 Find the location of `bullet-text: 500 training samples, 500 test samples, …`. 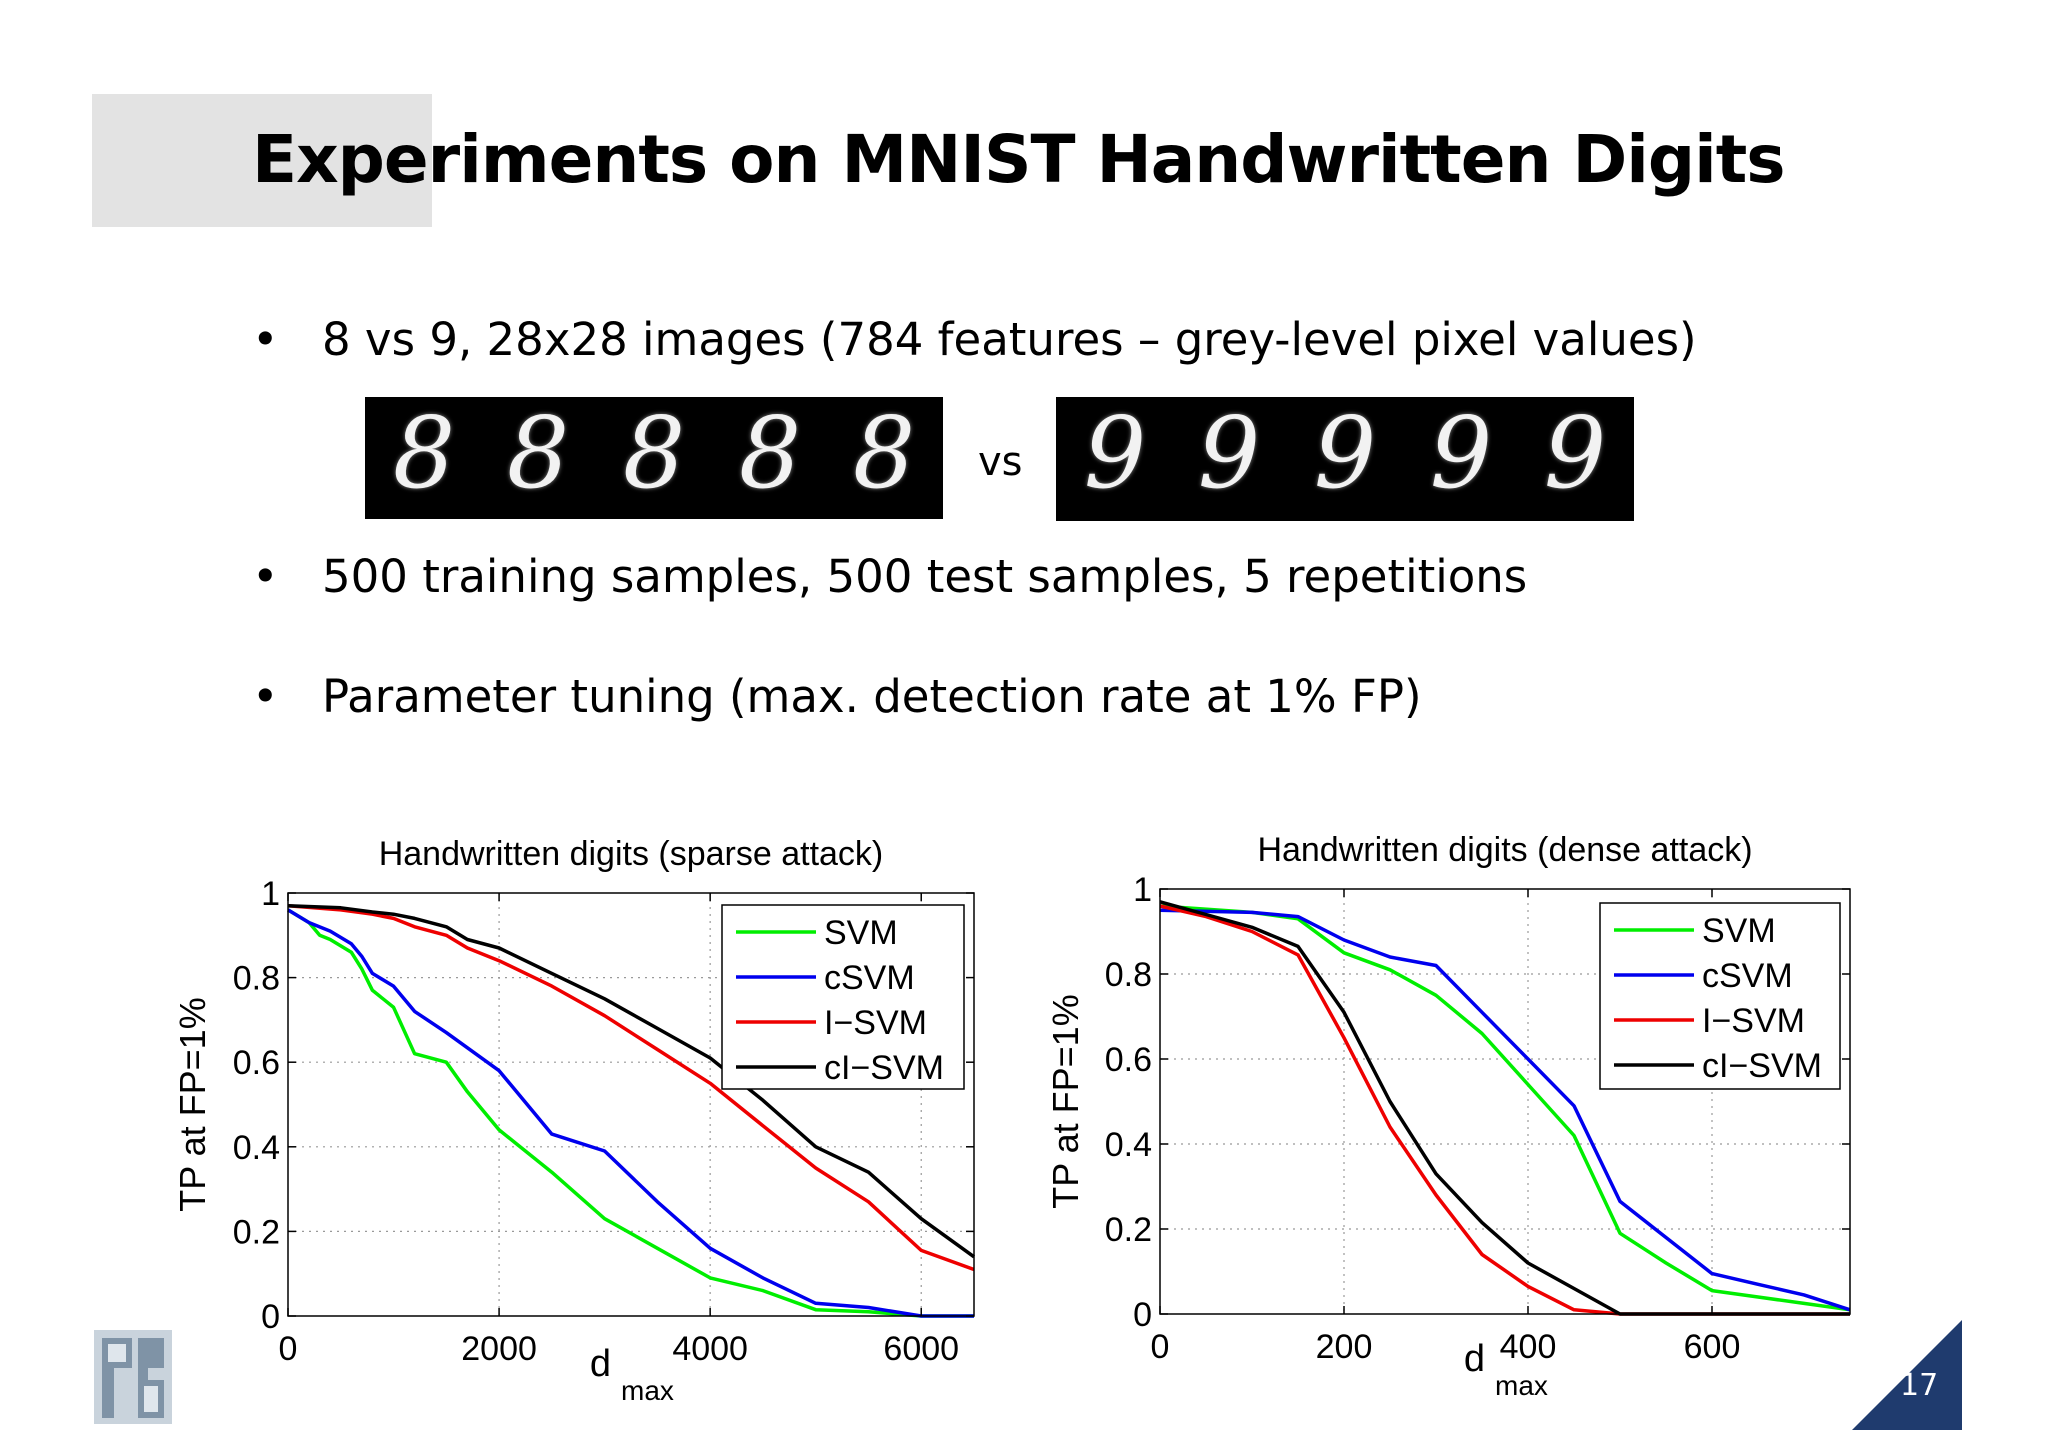

bullet-text: 500 training samples, 500 test samples, … is located at coordinates (925, 576).